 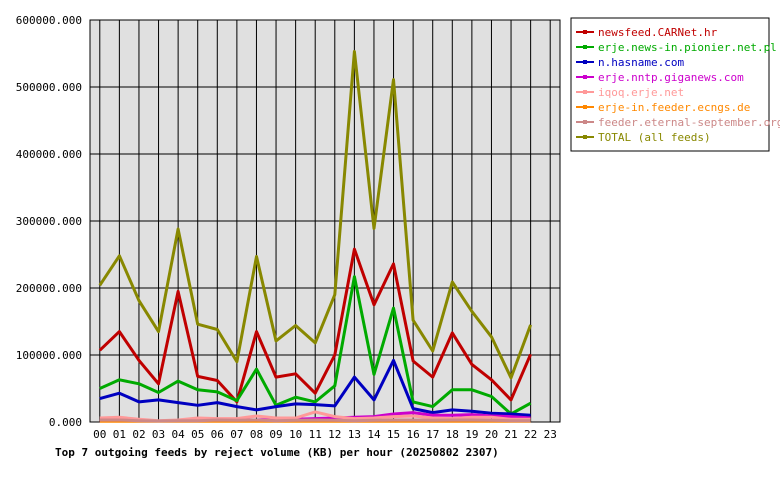 What do you see at coordinates (49, 20) in the screenshot?
I see `y-tick-label: 600000.000` at bounding box center [49, 20].